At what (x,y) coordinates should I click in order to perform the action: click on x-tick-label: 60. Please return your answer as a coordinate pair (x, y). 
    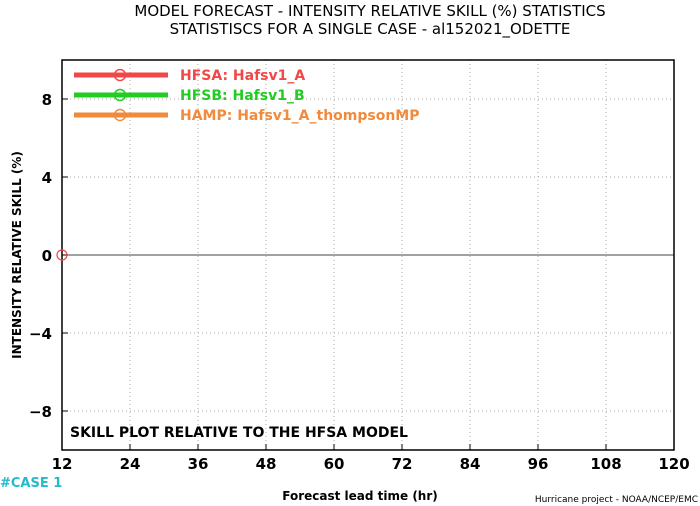
    Looking at the image, I should click on (334, 464).